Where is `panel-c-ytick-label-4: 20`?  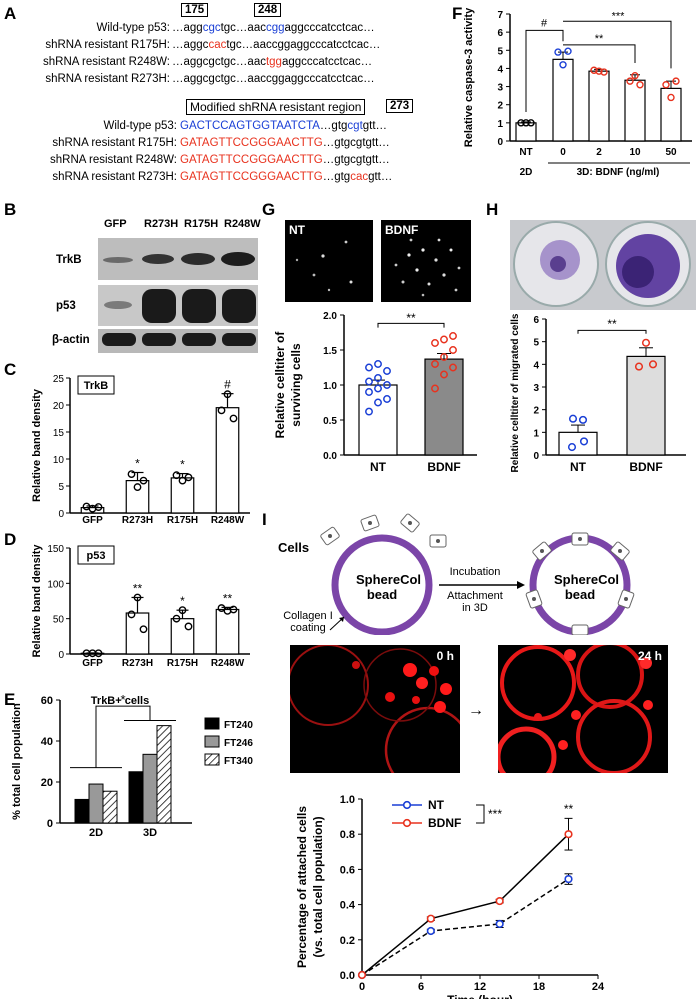
panel-c-ytick-label-4: 20 is located at coordinates (59, 406).